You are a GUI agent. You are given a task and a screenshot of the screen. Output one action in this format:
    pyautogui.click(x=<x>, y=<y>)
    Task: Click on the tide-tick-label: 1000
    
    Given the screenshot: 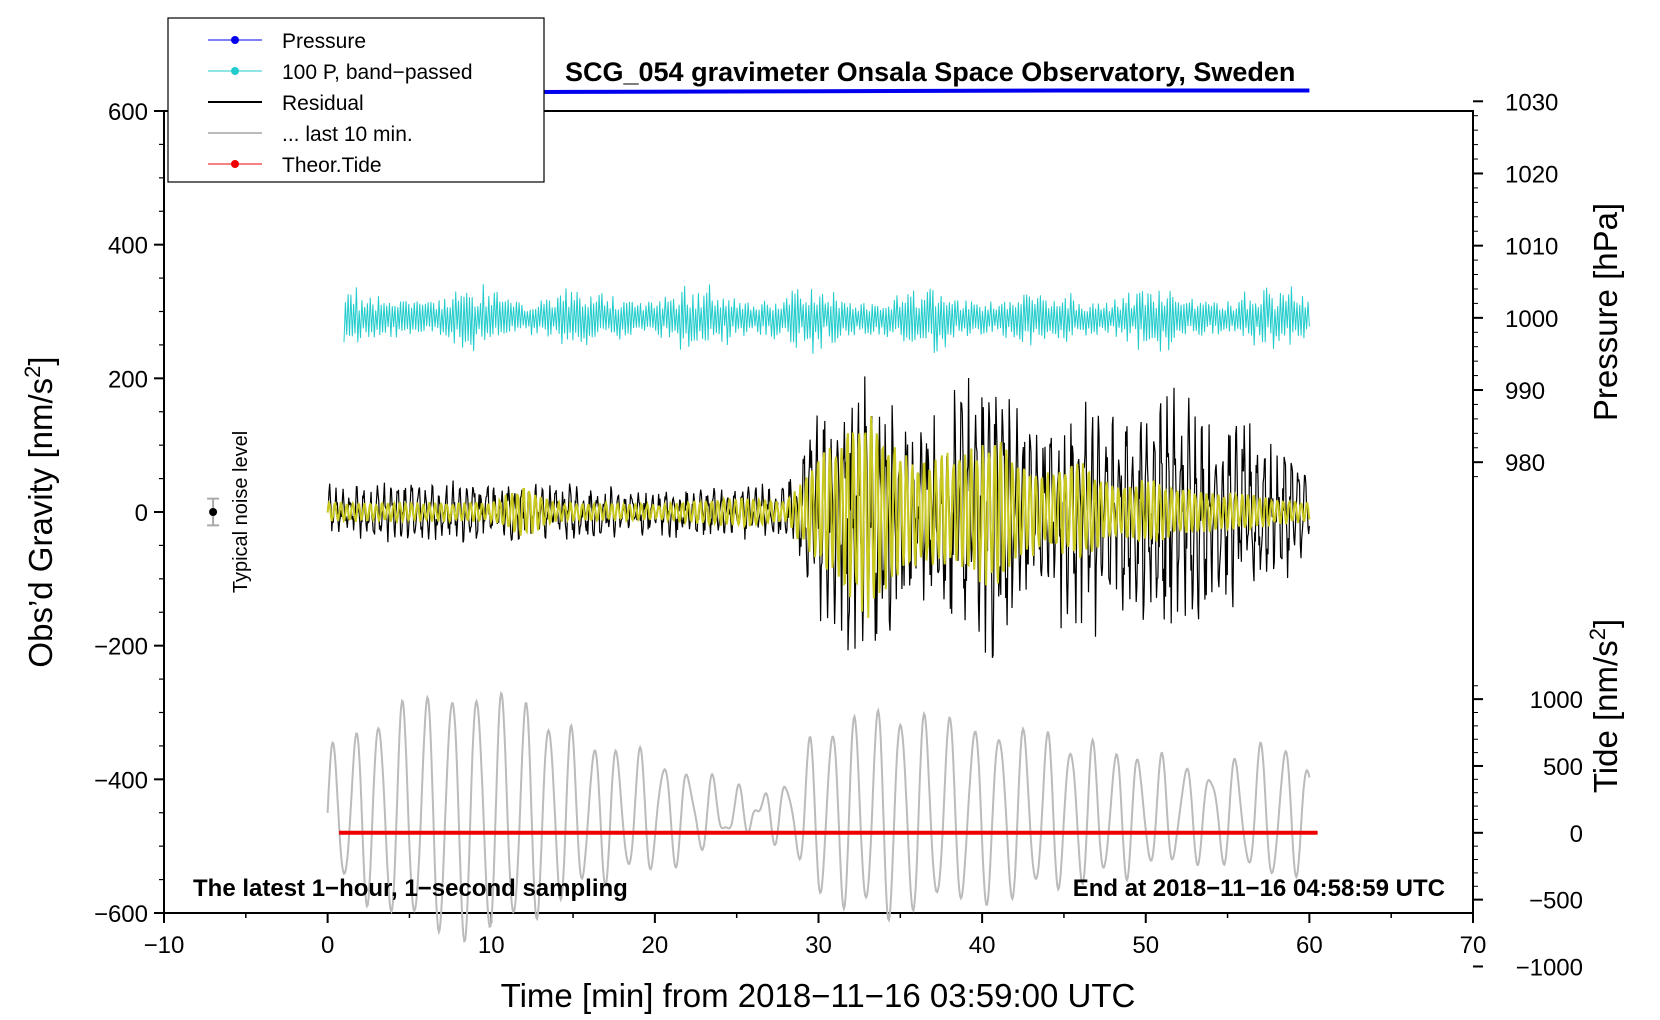 What is the action you would take?
    pyautogui.click(x=1556, y=700)
    